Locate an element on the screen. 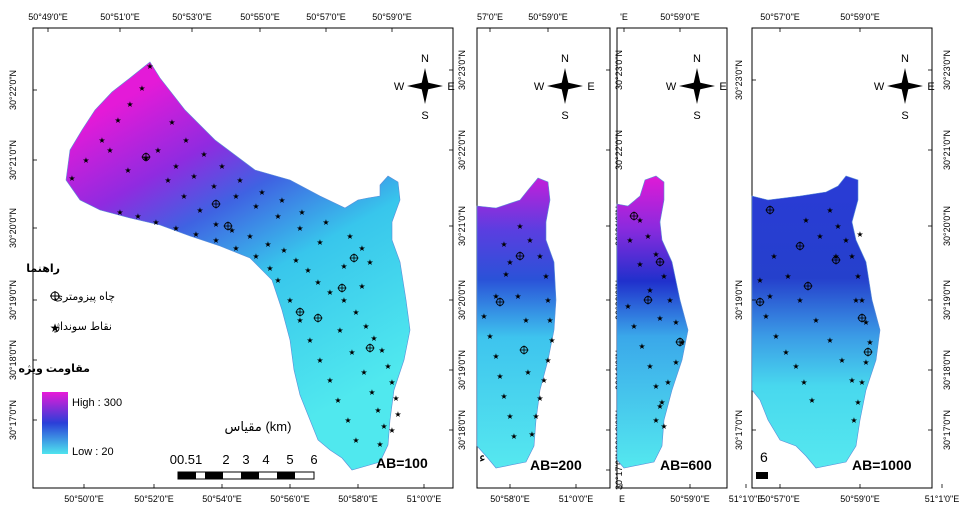 Image resolution: width=968 pixels, height=516 pixels. legend-resistivity-title: مقاومت ویژه is located at coordinates (54, 369).